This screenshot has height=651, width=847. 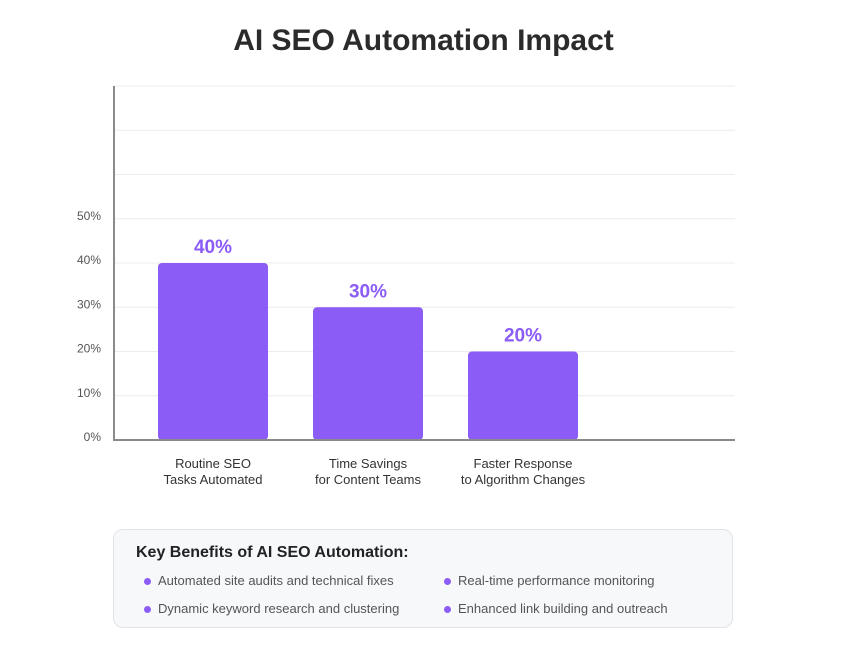 What do you see at coordinates (272, 552) in the screenshot?
I see `benefits-heading: Key Benefits of AI SEO Automation:` at bounding box center [272, 552].